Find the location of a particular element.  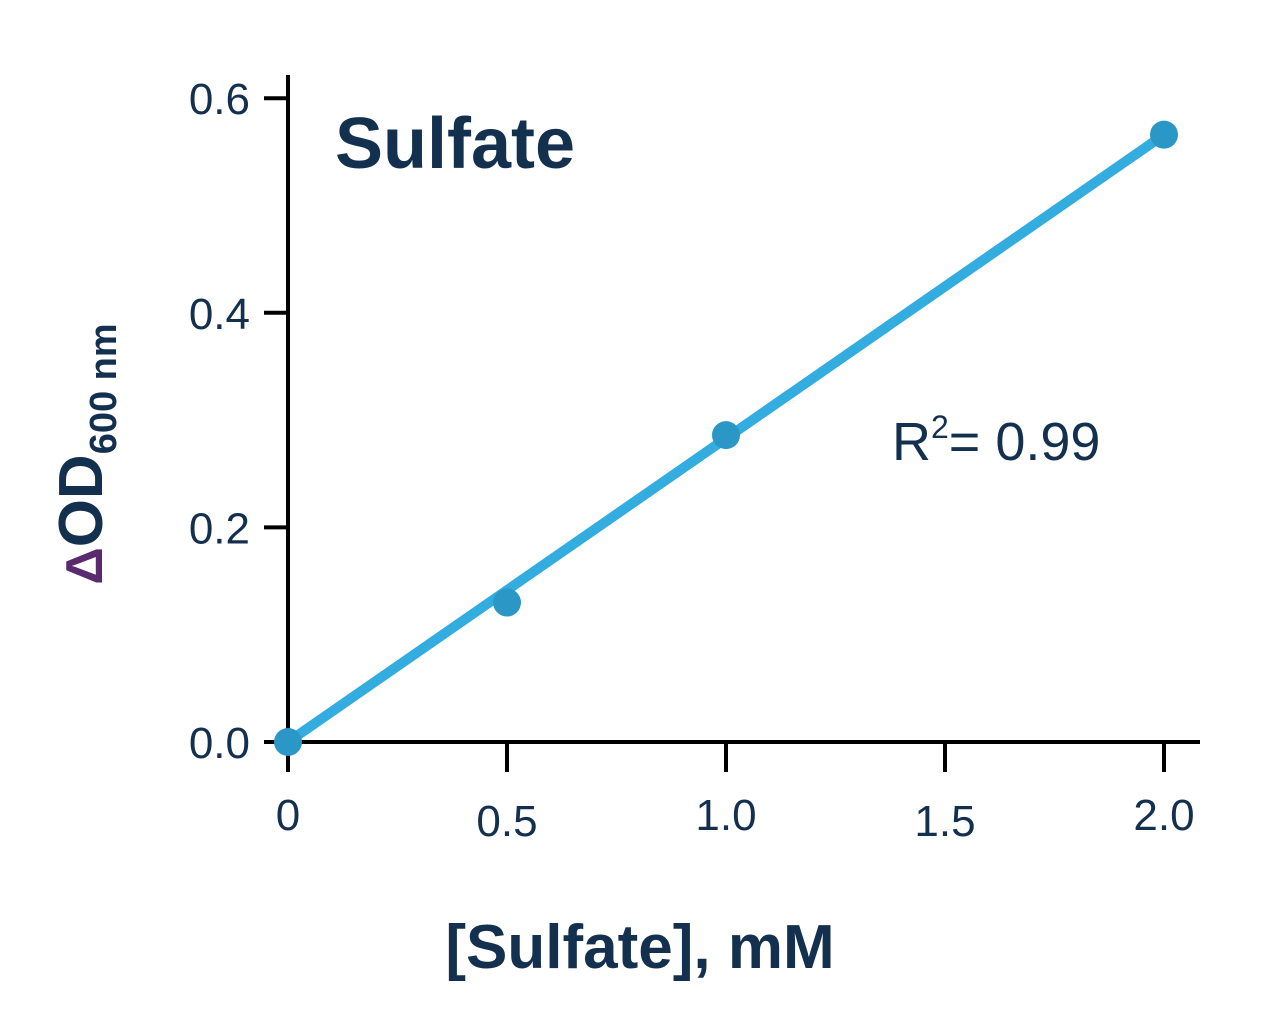

y-axis-label-subscript: 600 nm is located at coordinates (104, 388).